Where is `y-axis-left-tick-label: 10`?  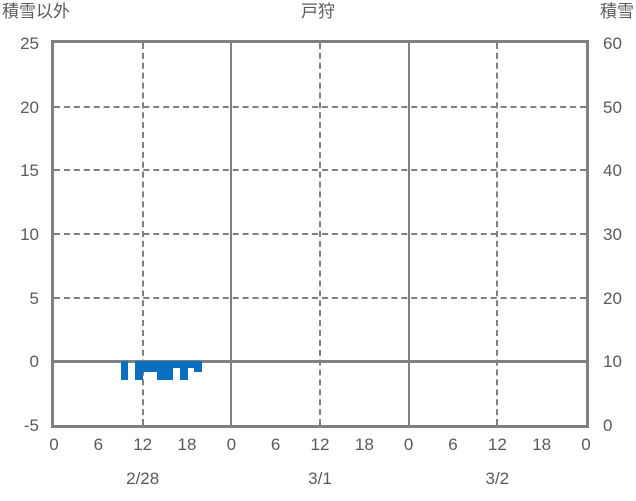 y-axis-left-tick-label: 10 is located at coordinates (29, 234).